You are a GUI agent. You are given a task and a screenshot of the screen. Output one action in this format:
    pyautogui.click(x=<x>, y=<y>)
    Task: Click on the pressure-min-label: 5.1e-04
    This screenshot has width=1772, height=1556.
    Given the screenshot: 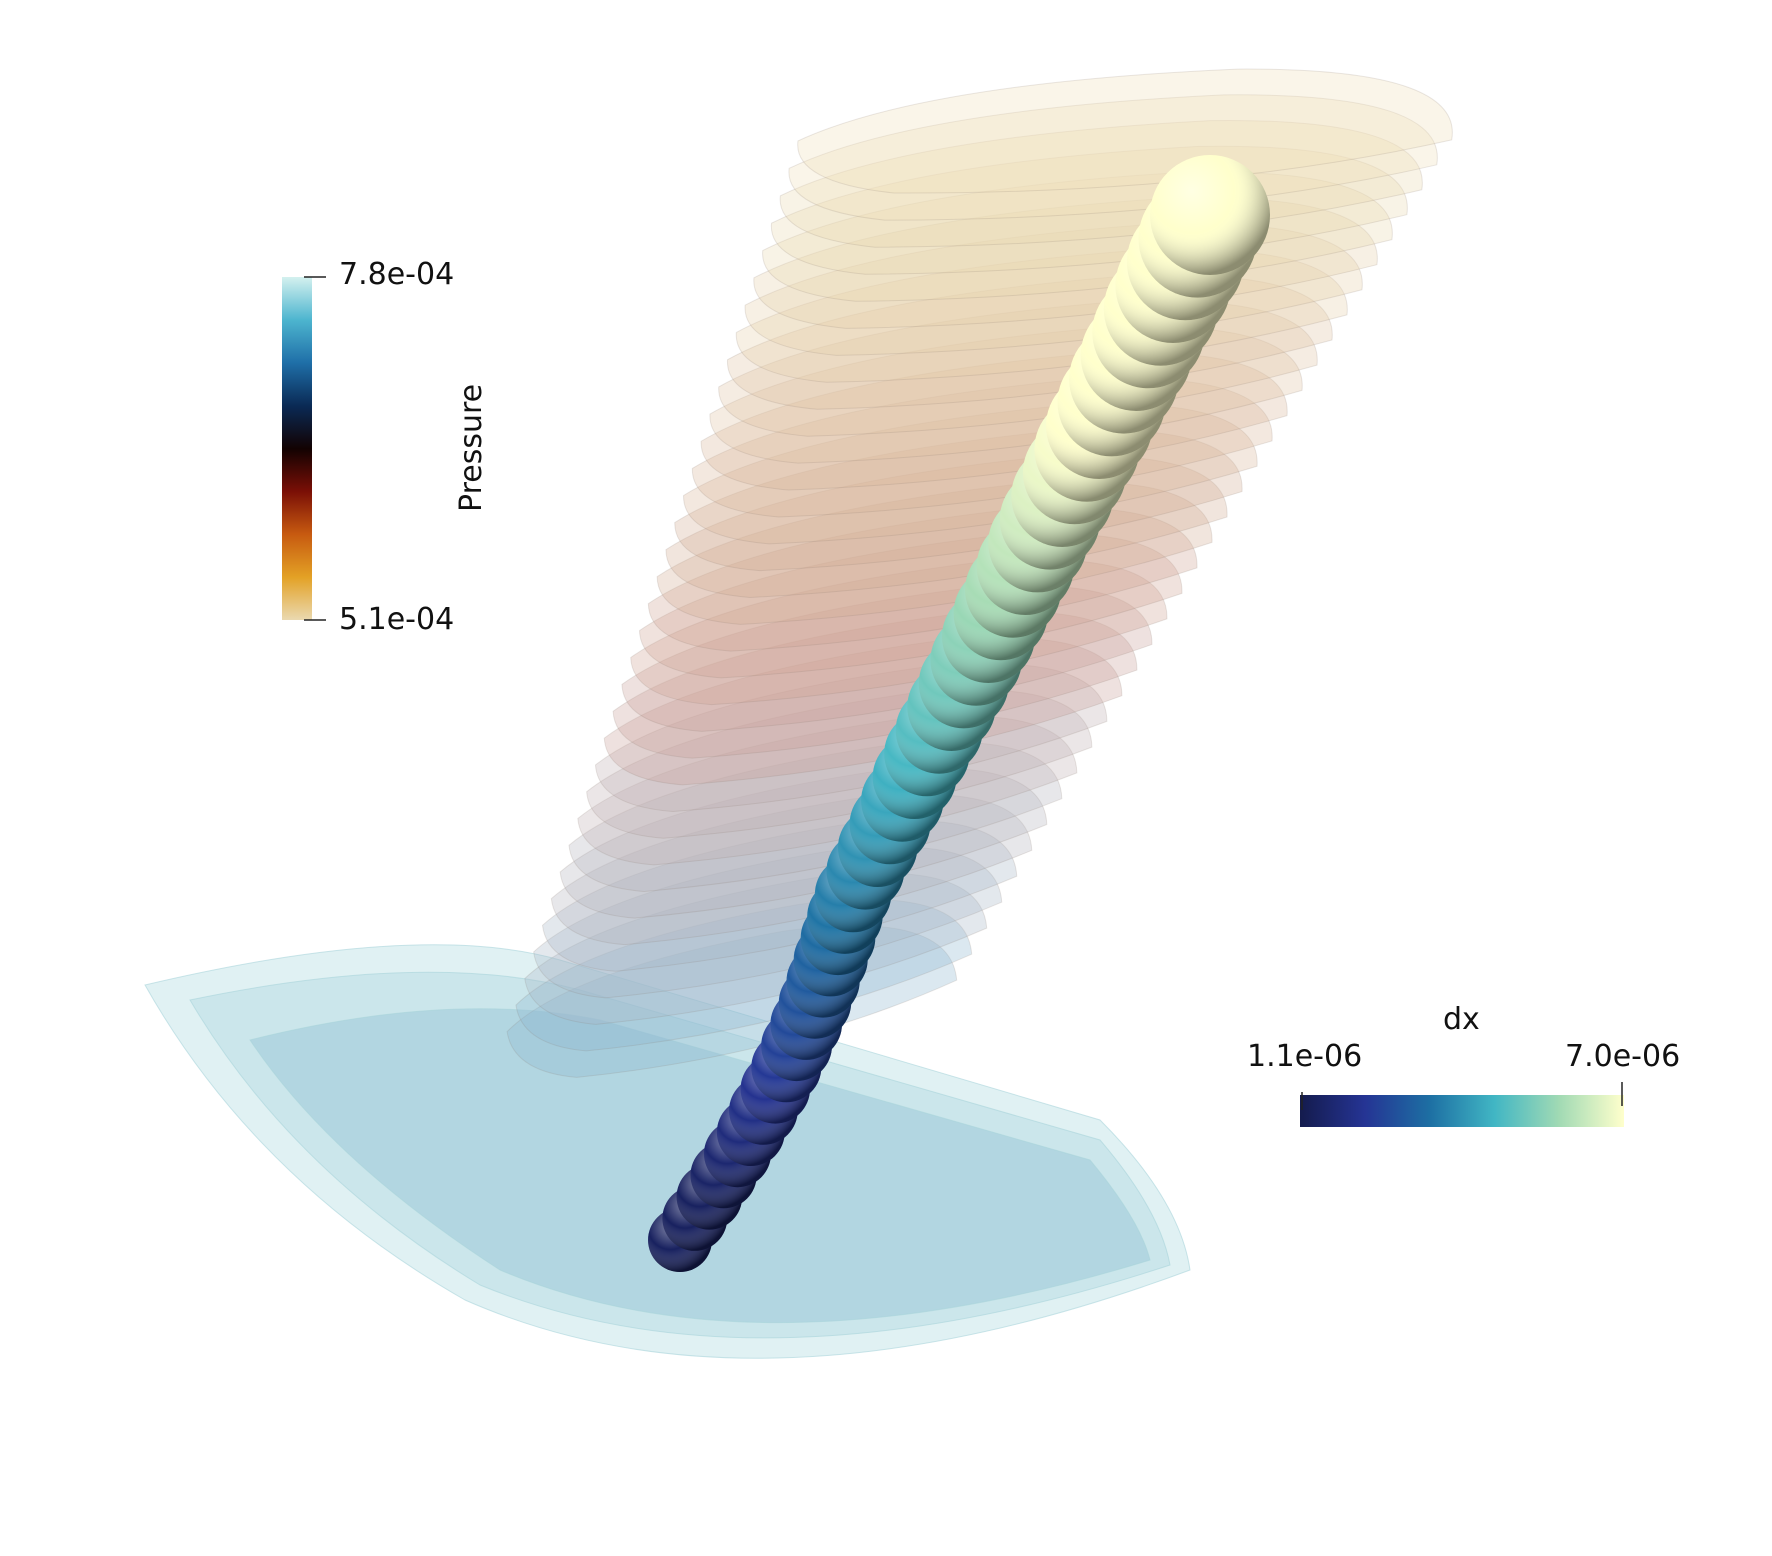 What is the action you would take?
    pyautogui.click(x=397, y=619)
    